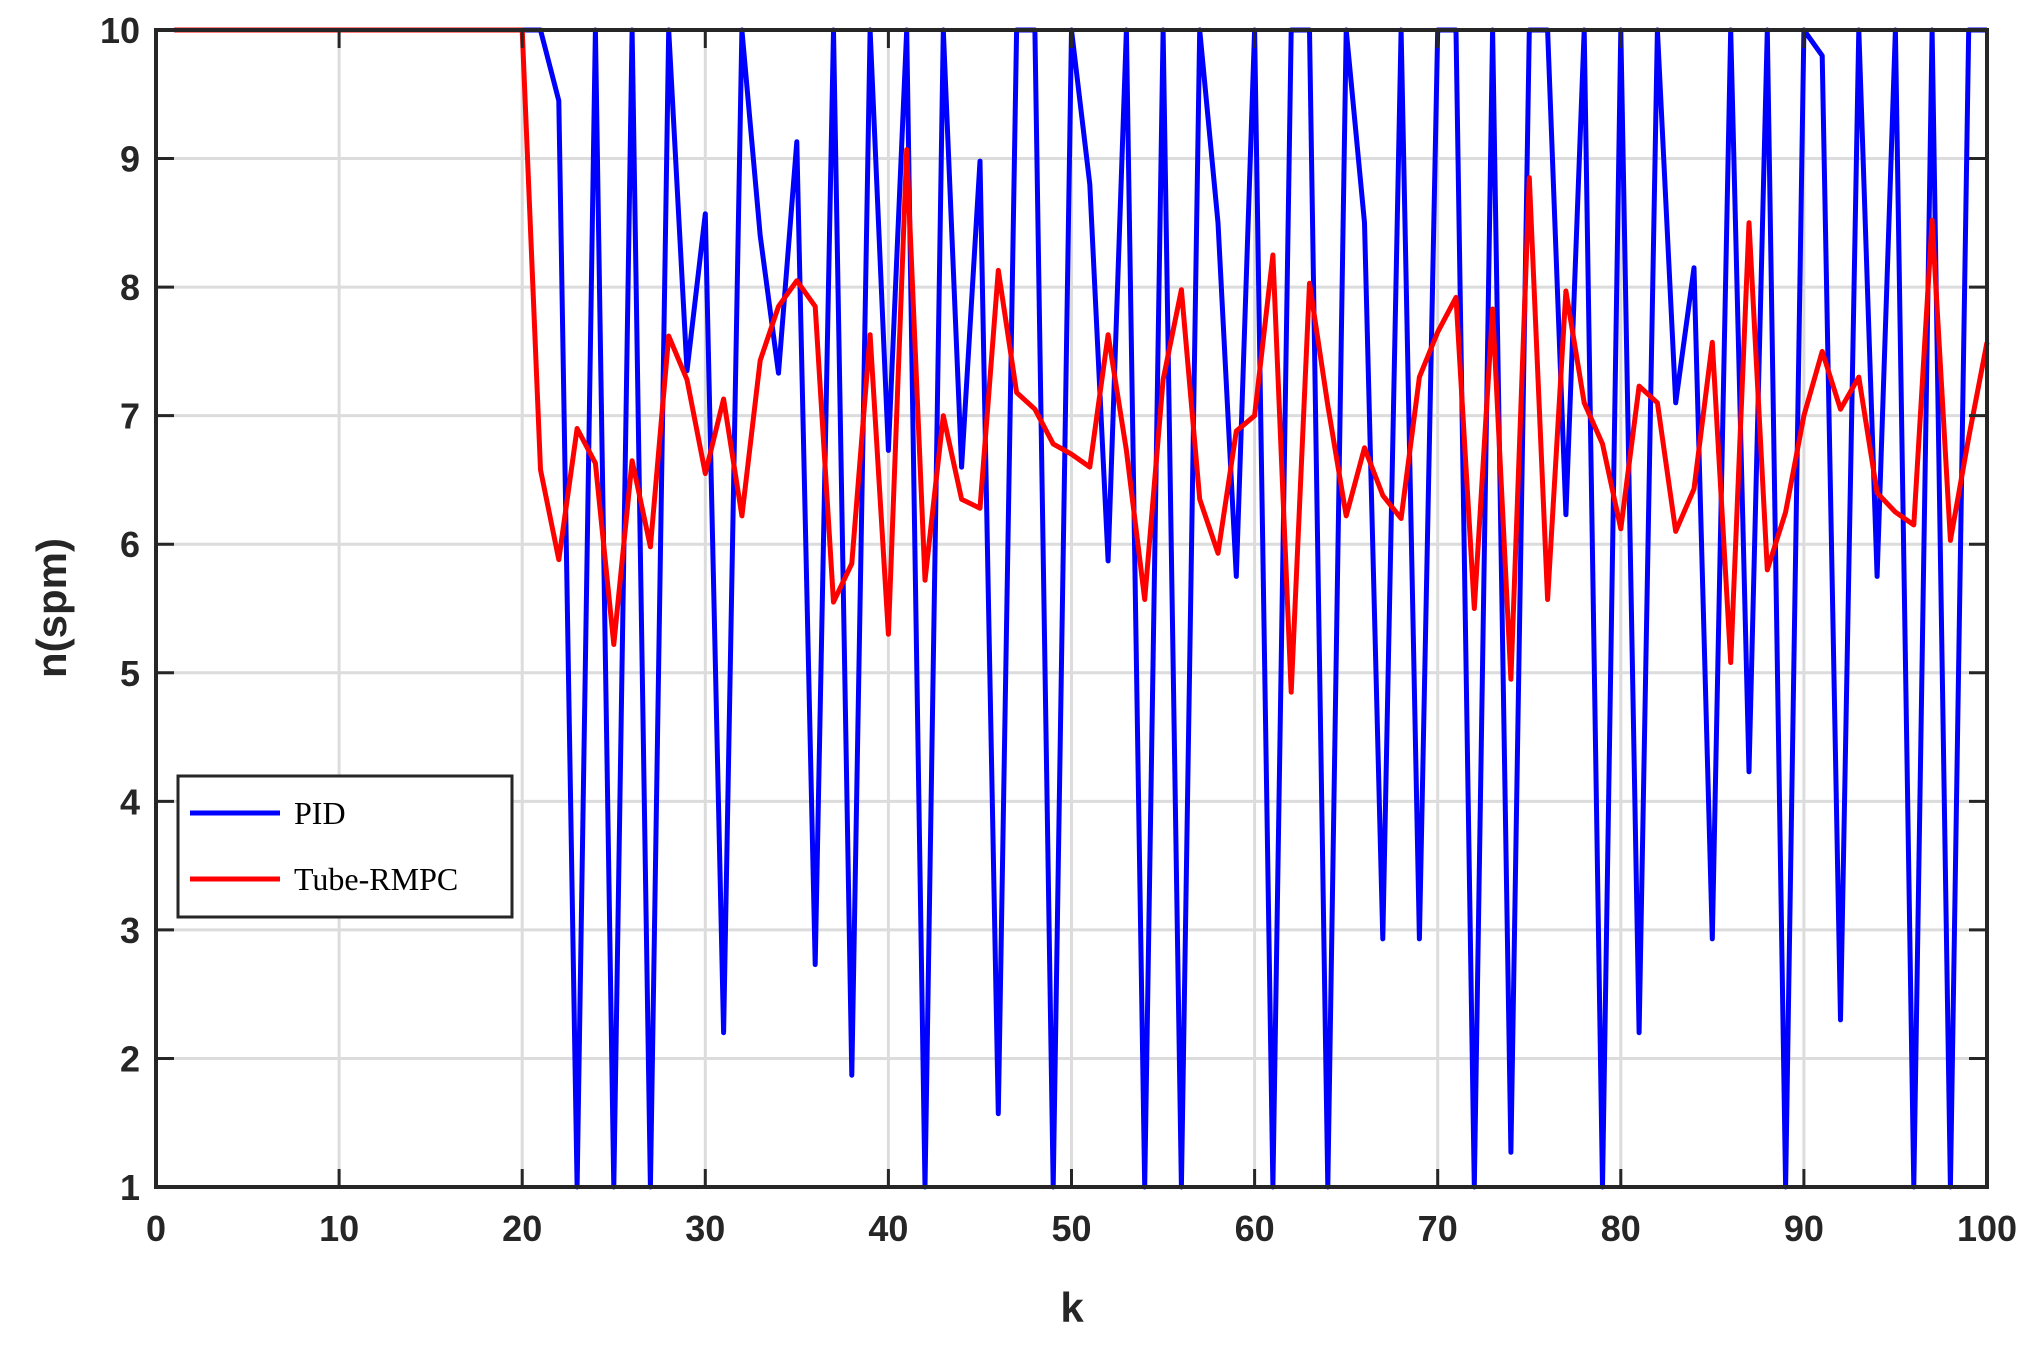 The height and width of the screenshot is (1348, 2040). I want to click on x-tick-label: 80, so click(1621, 1228).